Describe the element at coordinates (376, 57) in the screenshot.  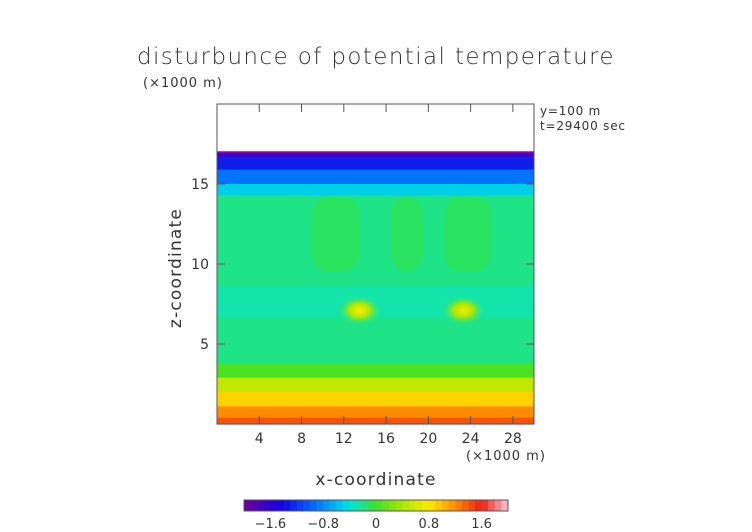
I see `chart-title: disturbunce of potential temperature` at that location.